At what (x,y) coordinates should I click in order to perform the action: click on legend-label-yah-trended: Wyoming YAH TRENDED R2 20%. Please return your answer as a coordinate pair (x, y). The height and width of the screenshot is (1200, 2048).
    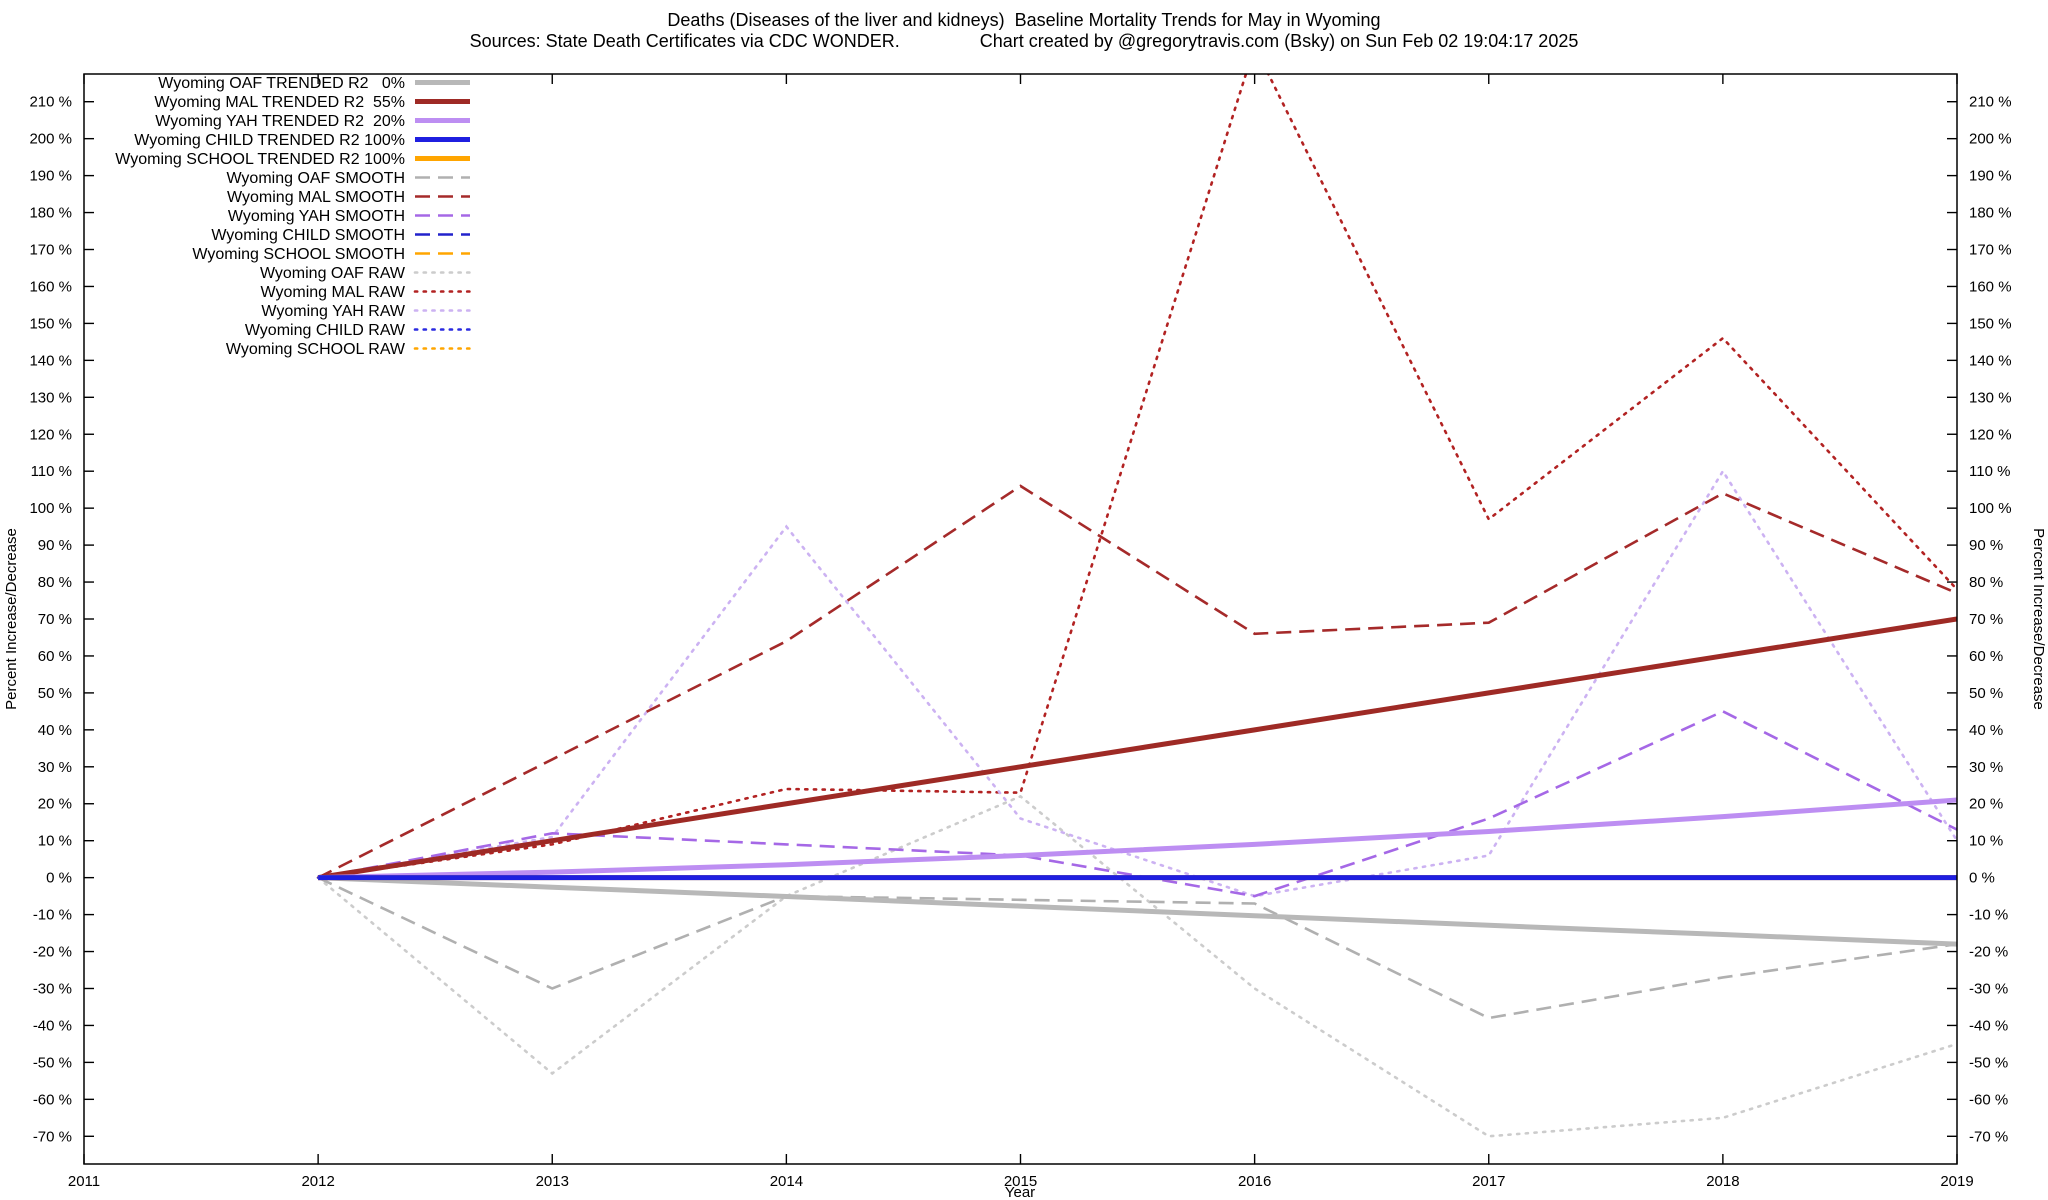
    Looking at the image, I should click on (280, 121).